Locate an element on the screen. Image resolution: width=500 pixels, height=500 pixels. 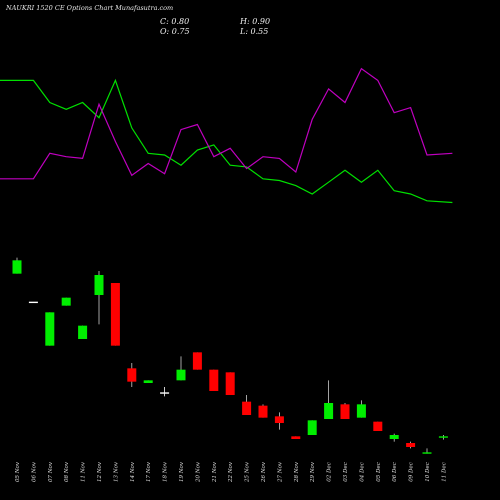
low-value: L: 0.55 is located at coordinates (254, 31).